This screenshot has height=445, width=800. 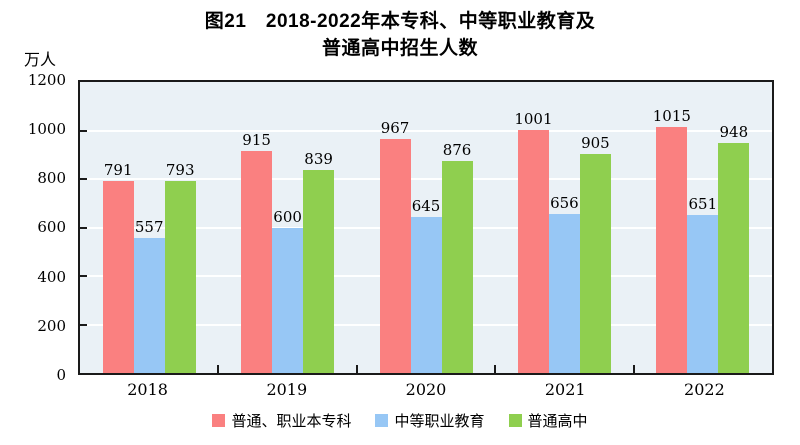 What do you see at coordinates (382, 420) in the screenshot?
I see `legend-swatch-blue` at bounding box center [382, 420].